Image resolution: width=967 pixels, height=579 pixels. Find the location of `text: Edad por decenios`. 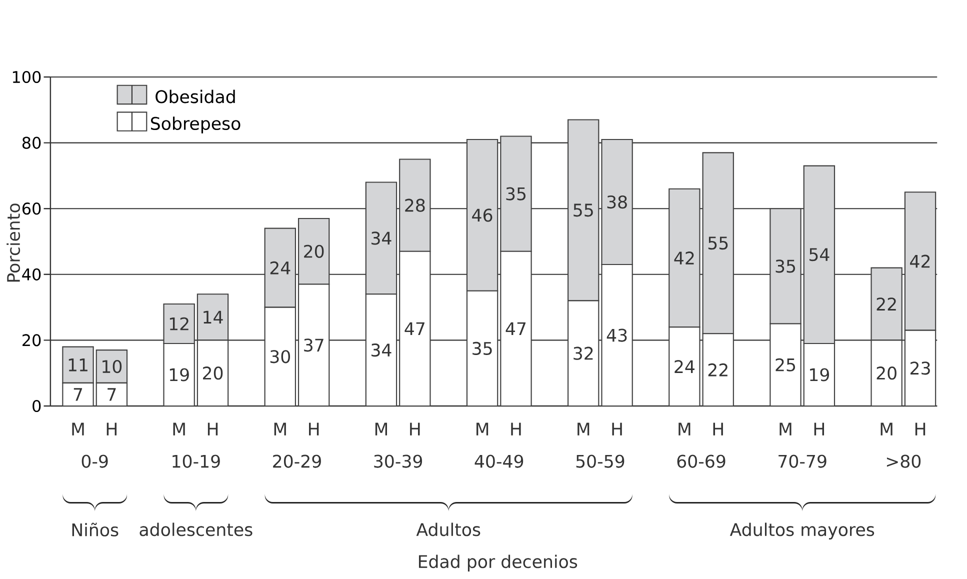

text: Edad por decenios is located at coordinates (498, 563).